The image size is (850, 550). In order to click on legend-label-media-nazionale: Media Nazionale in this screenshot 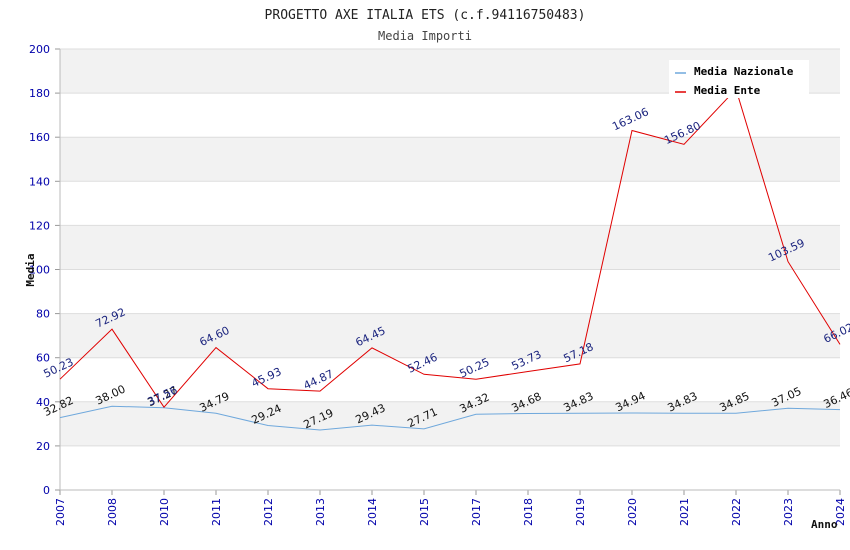, I will do `click(744, 71)`.